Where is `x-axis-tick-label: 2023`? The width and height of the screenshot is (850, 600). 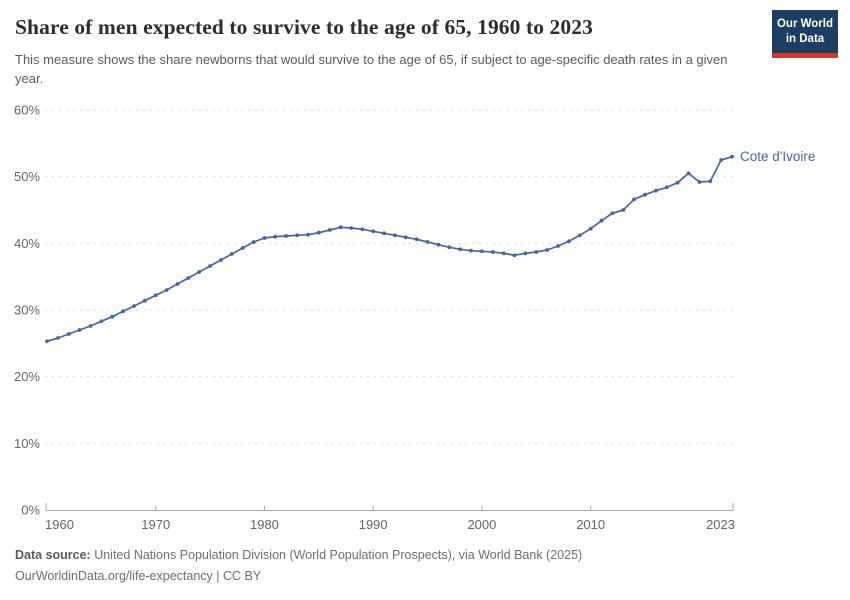
x-axis-tick-label: 2023 is located at coordinates (720, 524).